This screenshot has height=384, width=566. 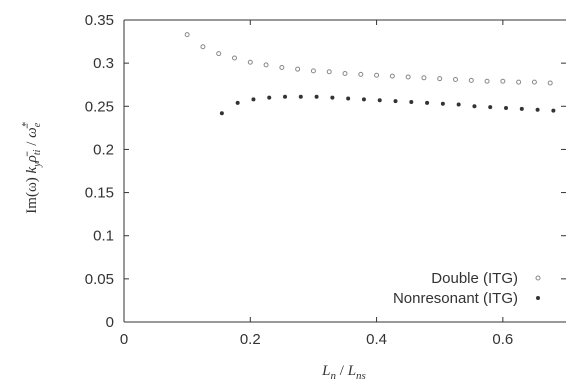 What do you see at coordinates (99, 279) in the screenshot?
I see `y-tick-label: 0.05` at bounding box center [99, 279].